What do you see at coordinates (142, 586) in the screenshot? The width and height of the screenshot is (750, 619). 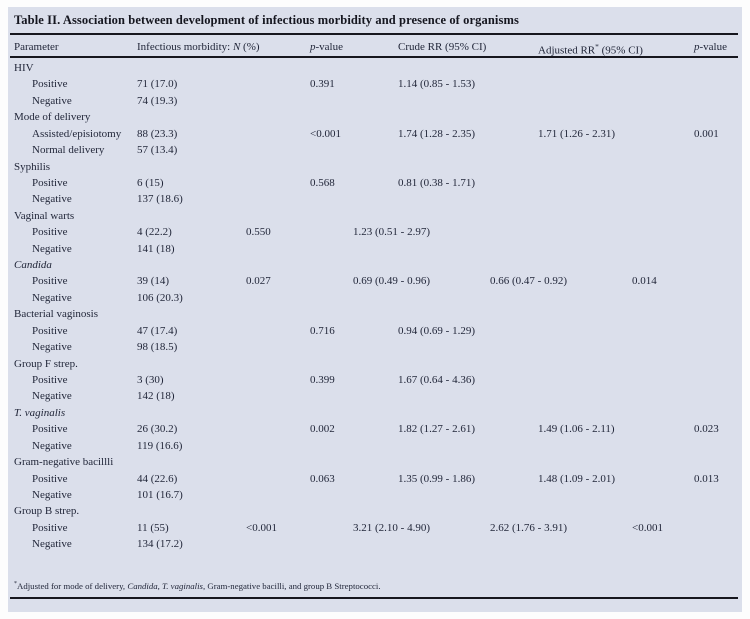 I see `footnote-organism-candida: Candida` at bounding box center [142, 586].